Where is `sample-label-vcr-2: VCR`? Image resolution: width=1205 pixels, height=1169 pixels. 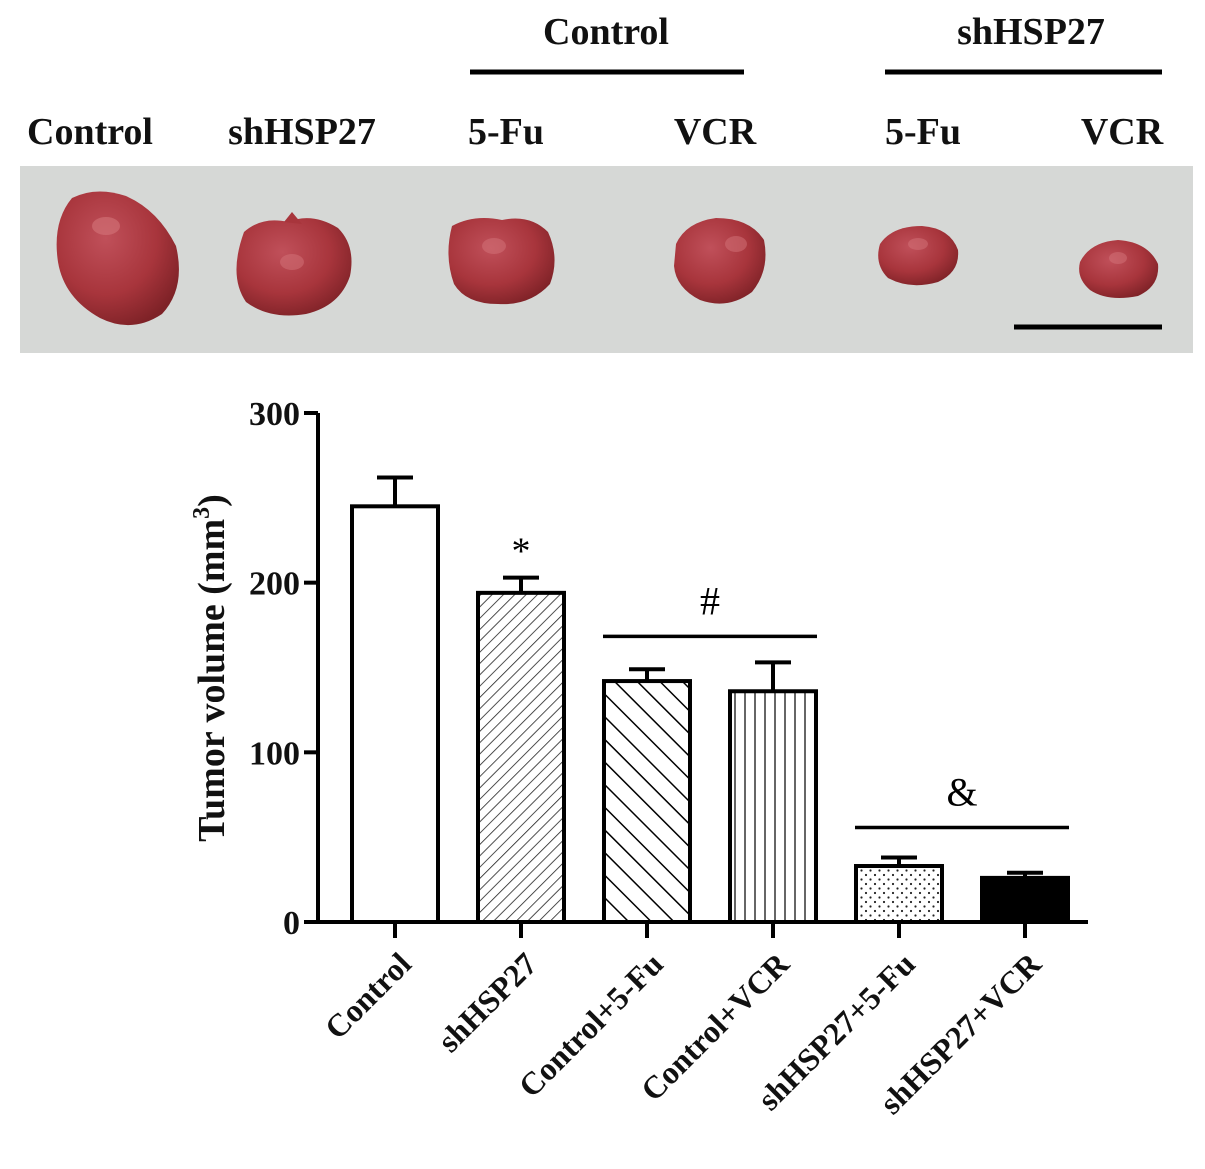
sample-label-vcr-2: VCR is located at coordinates (1122, 132).